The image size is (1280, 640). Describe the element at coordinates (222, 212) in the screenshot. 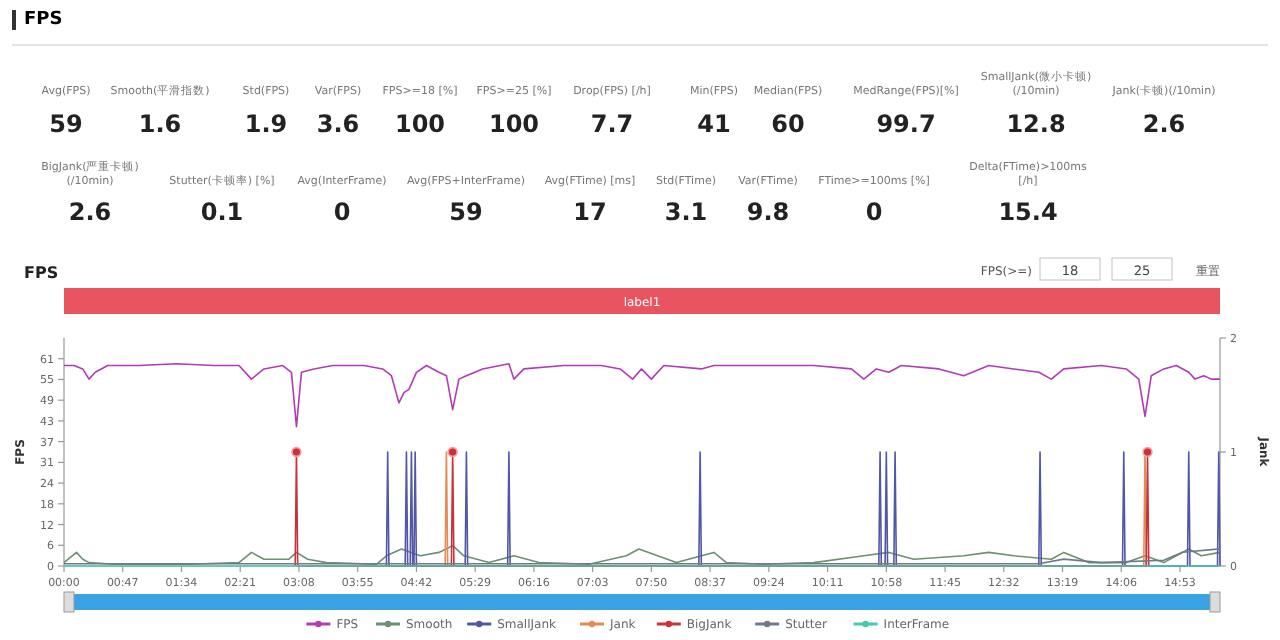

I see `data-label: 0.1` at that location.